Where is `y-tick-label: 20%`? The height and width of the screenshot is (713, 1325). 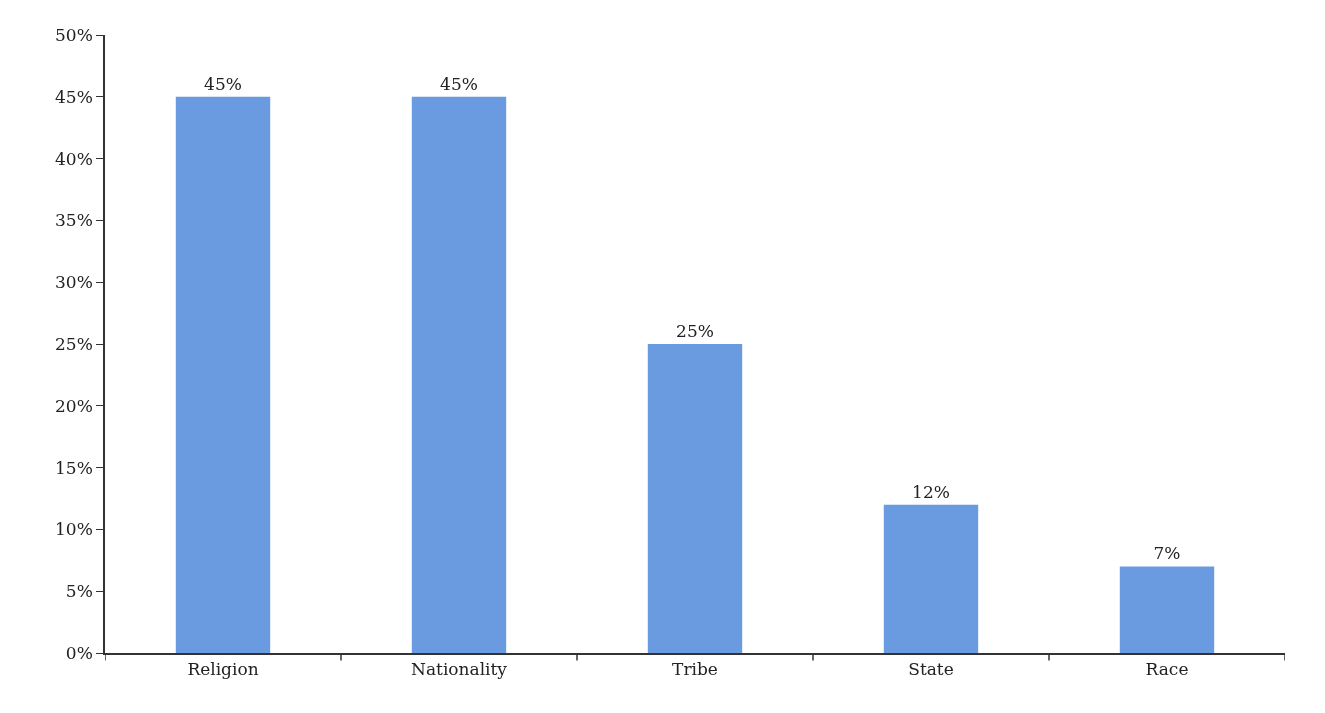
y-tick-label: 20% is located at coordinates (74, 405).